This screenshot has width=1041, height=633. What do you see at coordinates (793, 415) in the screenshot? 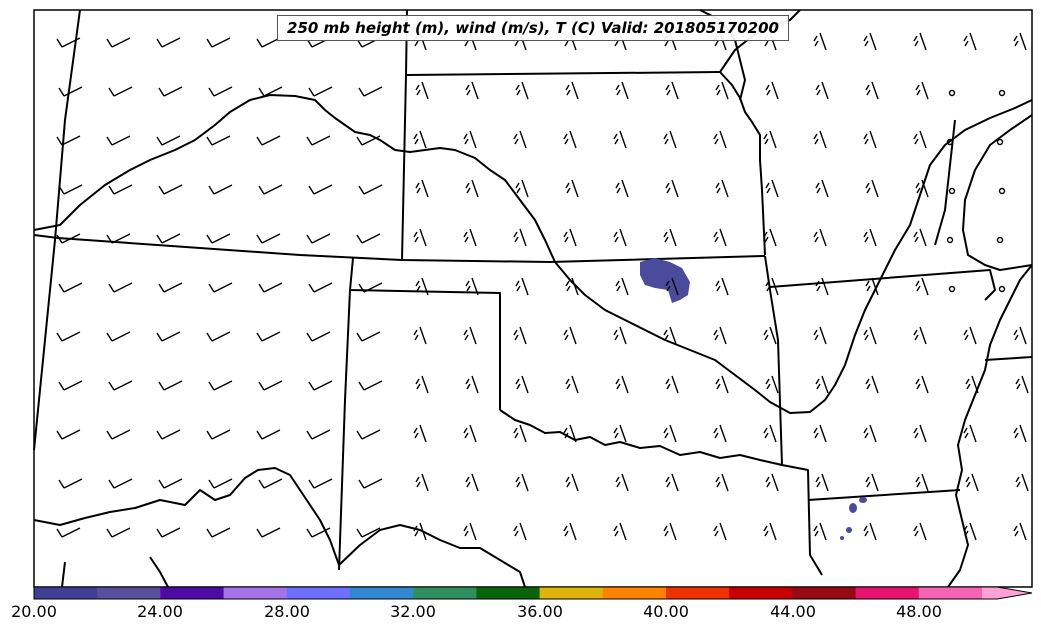
I see `boundary-ok-ar` at bounding box center [793, 415].